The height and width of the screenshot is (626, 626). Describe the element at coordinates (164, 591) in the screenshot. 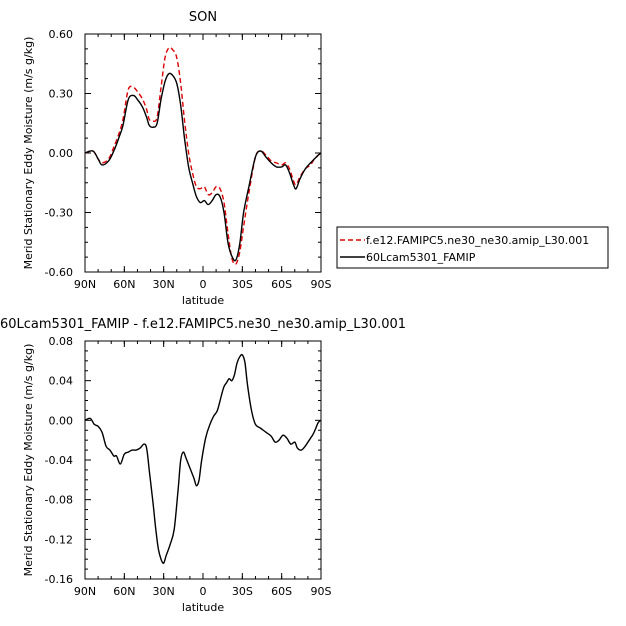

I see `bottom-x-tick-label: 30N` at that location.